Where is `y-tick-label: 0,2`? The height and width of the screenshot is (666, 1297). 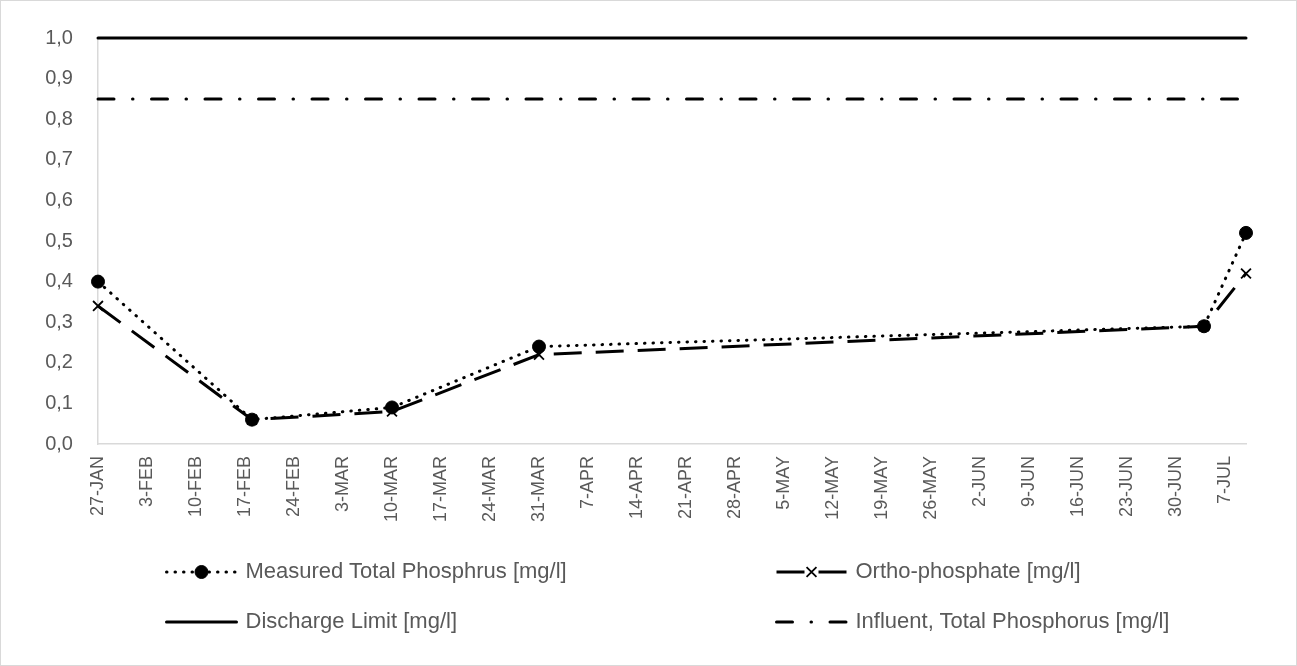
y-tick-label: 0,2 is located at coordinates (59, 361).